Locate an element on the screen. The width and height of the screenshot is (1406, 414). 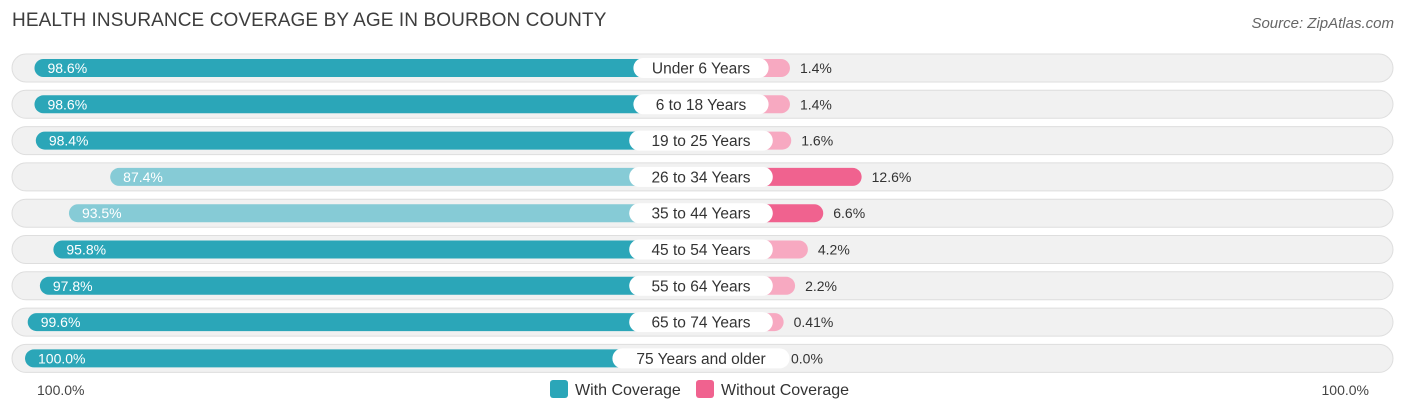
category-label: 45 to 54 Years is located at coordinates (700, 250).